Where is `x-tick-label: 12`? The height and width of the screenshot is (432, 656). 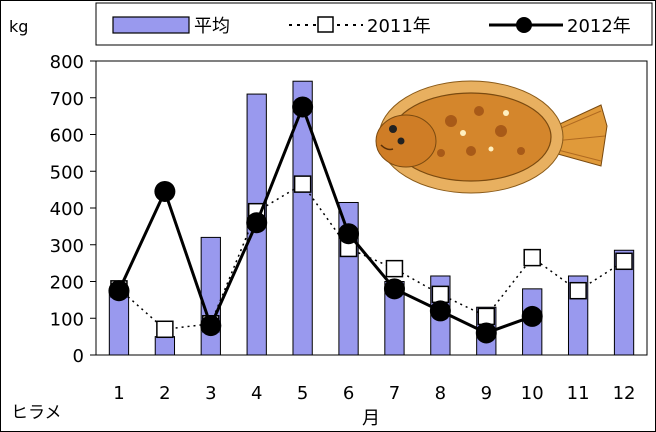 x-tick-label: 12 is located at coordinates (624, 393).